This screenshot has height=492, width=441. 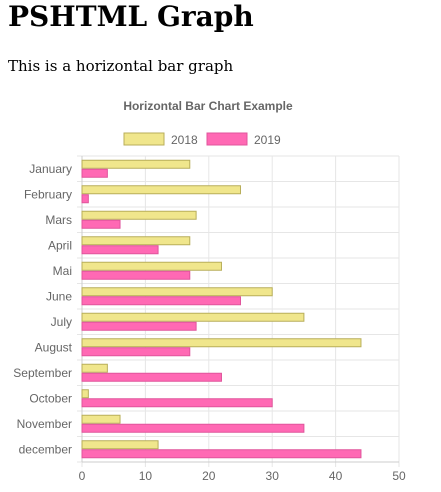 What do you see at coordinates (161, 301) in the screenshot?
I see `bar-2019-June` at bounding box center [161, 301].